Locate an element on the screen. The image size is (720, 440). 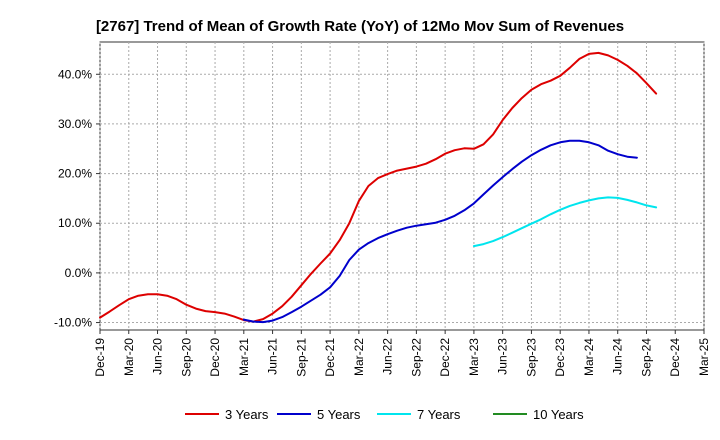
legend-label: 10 Years is located at coordinates (558, 414).